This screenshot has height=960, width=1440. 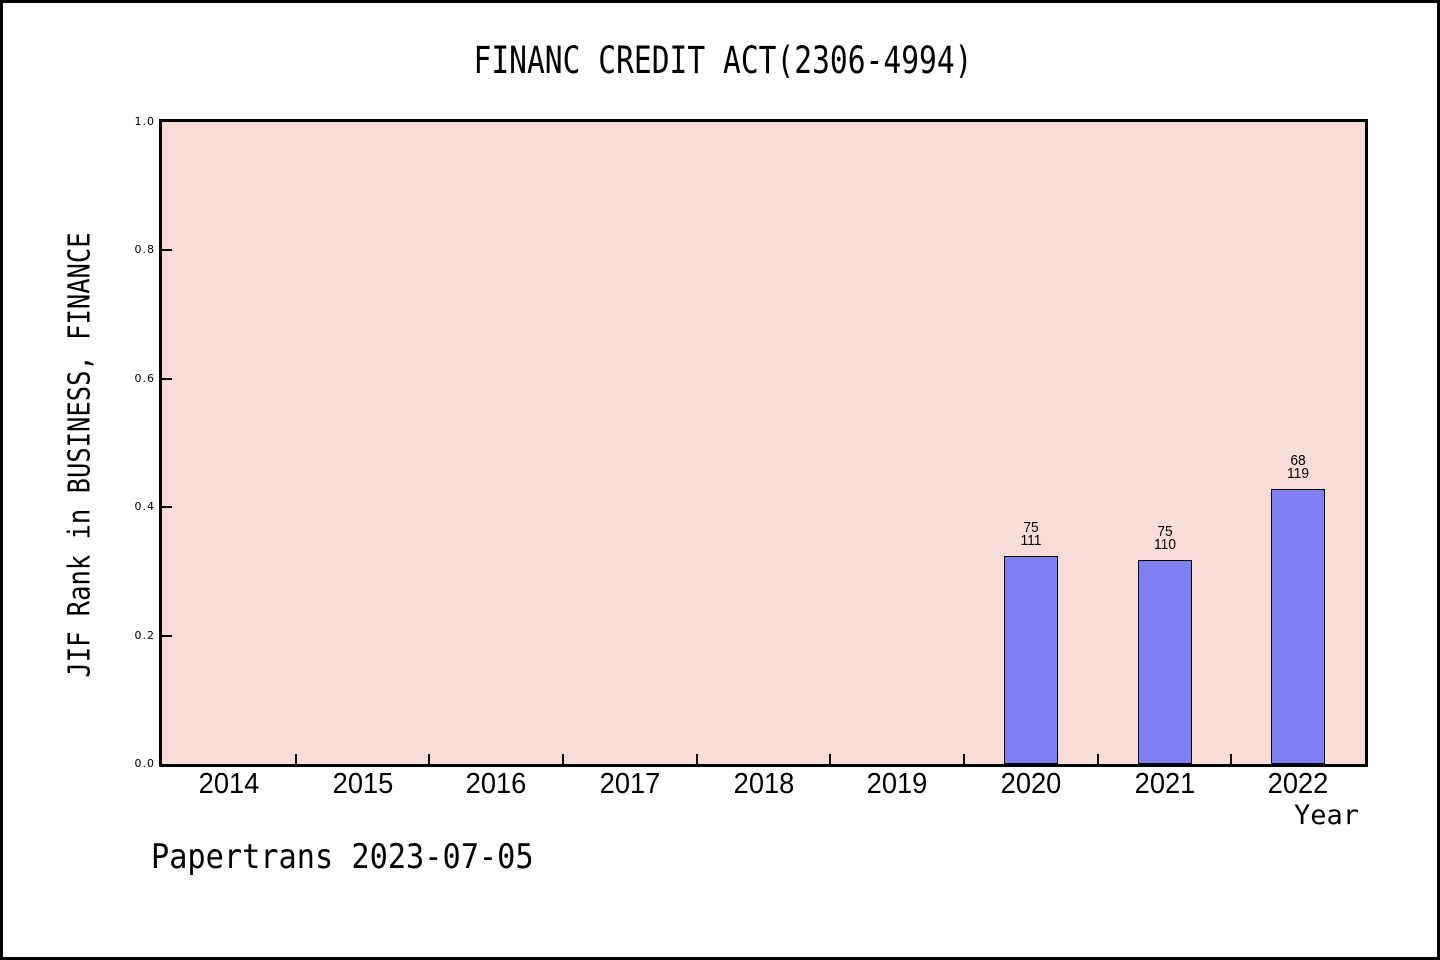 What do you see at coordinates (1298, 784) in the screenshot?
I see `x-tick-label-2022: 2022` at bounding box center [1298, 784].